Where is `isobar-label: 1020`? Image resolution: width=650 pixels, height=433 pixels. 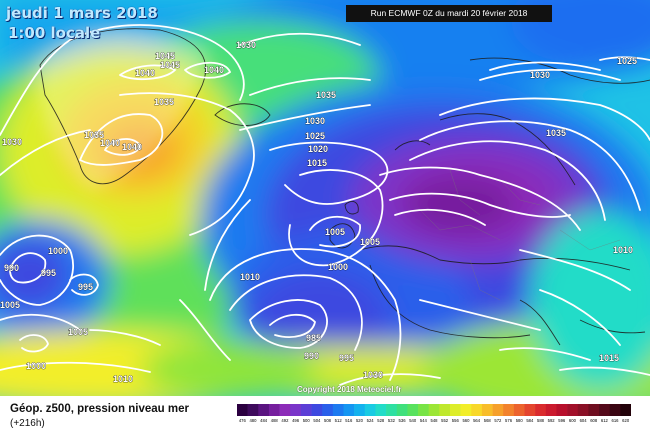
isobar-label: 1020 is located at coordinates (318, 149).